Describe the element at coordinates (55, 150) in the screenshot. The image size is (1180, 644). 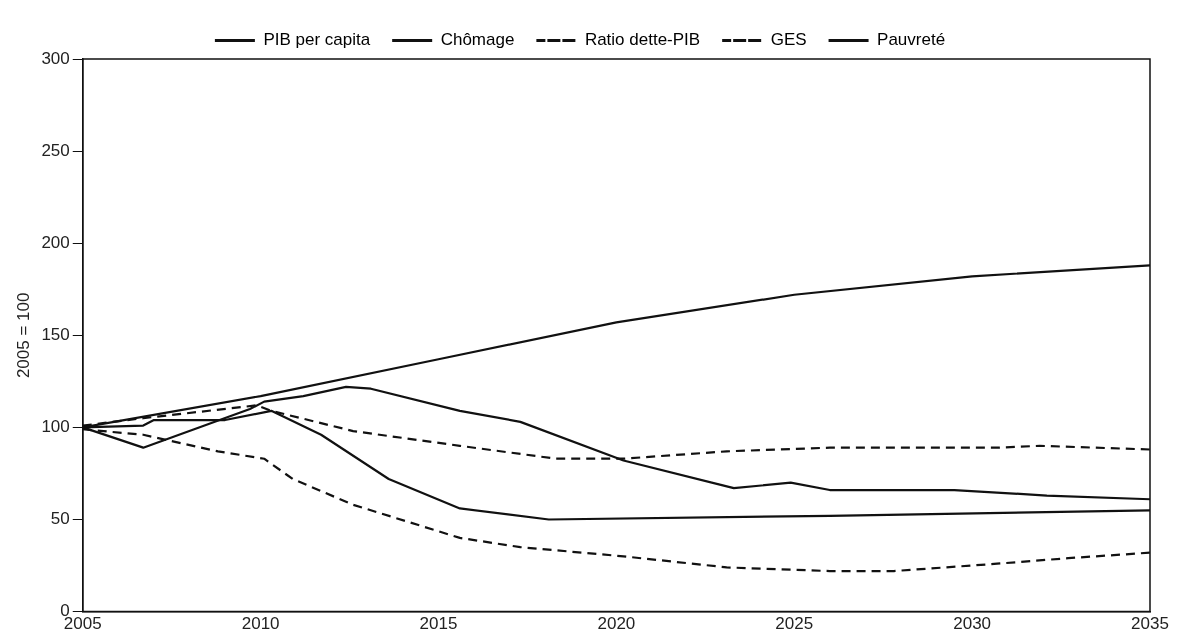
I see `y-tick-label: 250` at that location.